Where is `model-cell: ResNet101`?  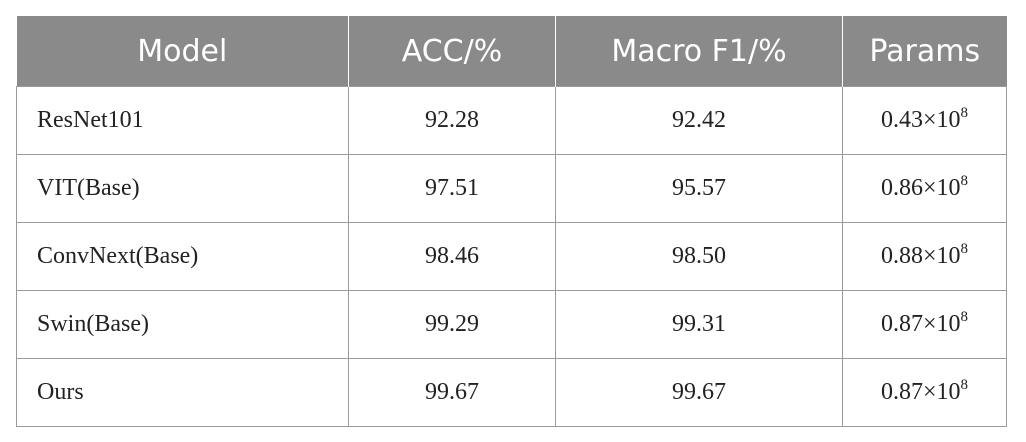 model-cell: ResNet101 is located at coordinates (182, 120).